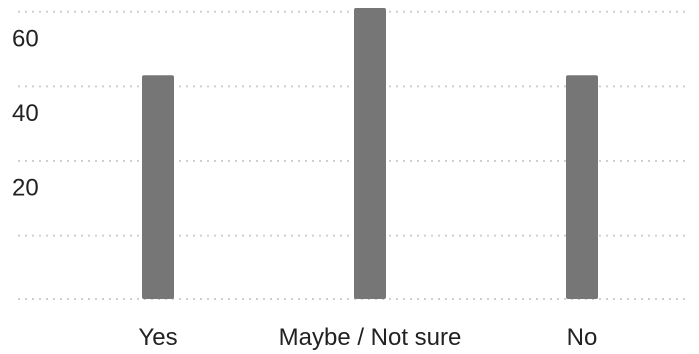 The height and width of the screenshot is (354, 699). What do you see at coordinates (25, 38) in the screenshot?
I see `y-tick-label: 60` at bounding box center [25, 38].